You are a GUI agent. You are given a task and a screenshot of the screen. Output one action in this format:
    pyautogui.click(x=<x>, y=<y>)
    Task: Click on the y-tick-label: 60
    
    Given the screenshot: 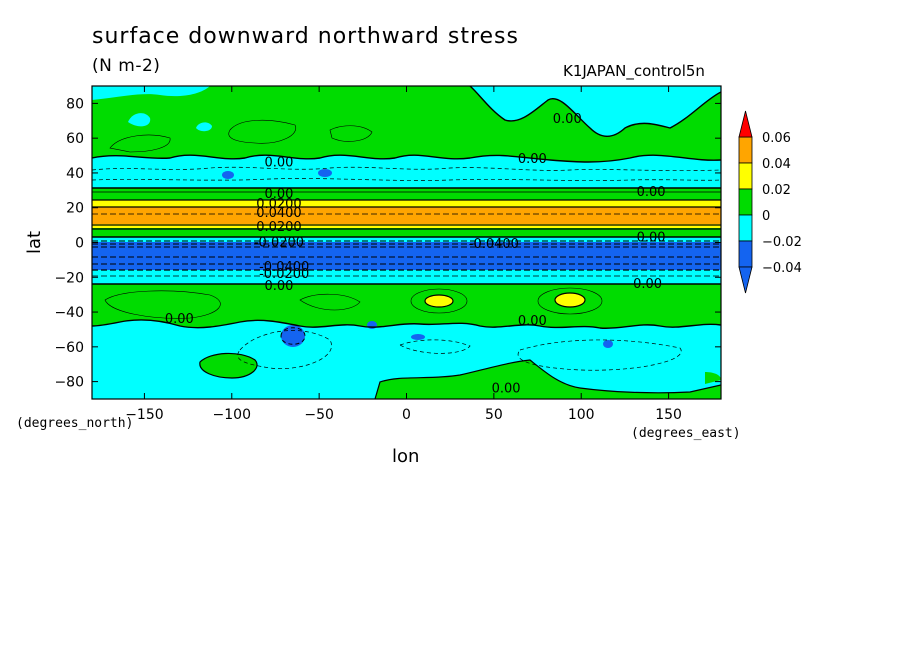 What is the action you would take?
    pyautogui.click(x=75, y=139)
    